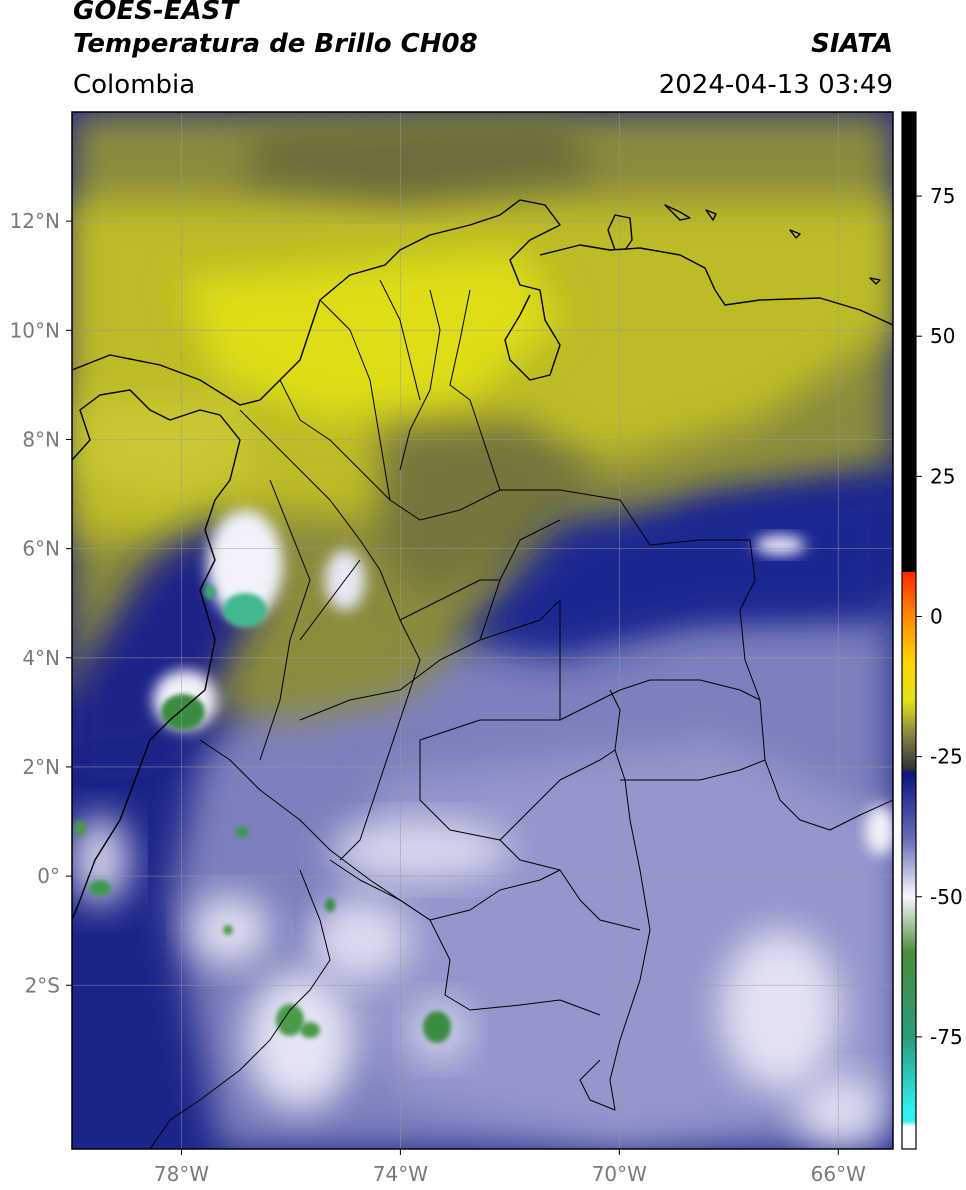  I want to click on longitude-axis: 78°W 74°W 70°W 66°W, so click(510, 1167).